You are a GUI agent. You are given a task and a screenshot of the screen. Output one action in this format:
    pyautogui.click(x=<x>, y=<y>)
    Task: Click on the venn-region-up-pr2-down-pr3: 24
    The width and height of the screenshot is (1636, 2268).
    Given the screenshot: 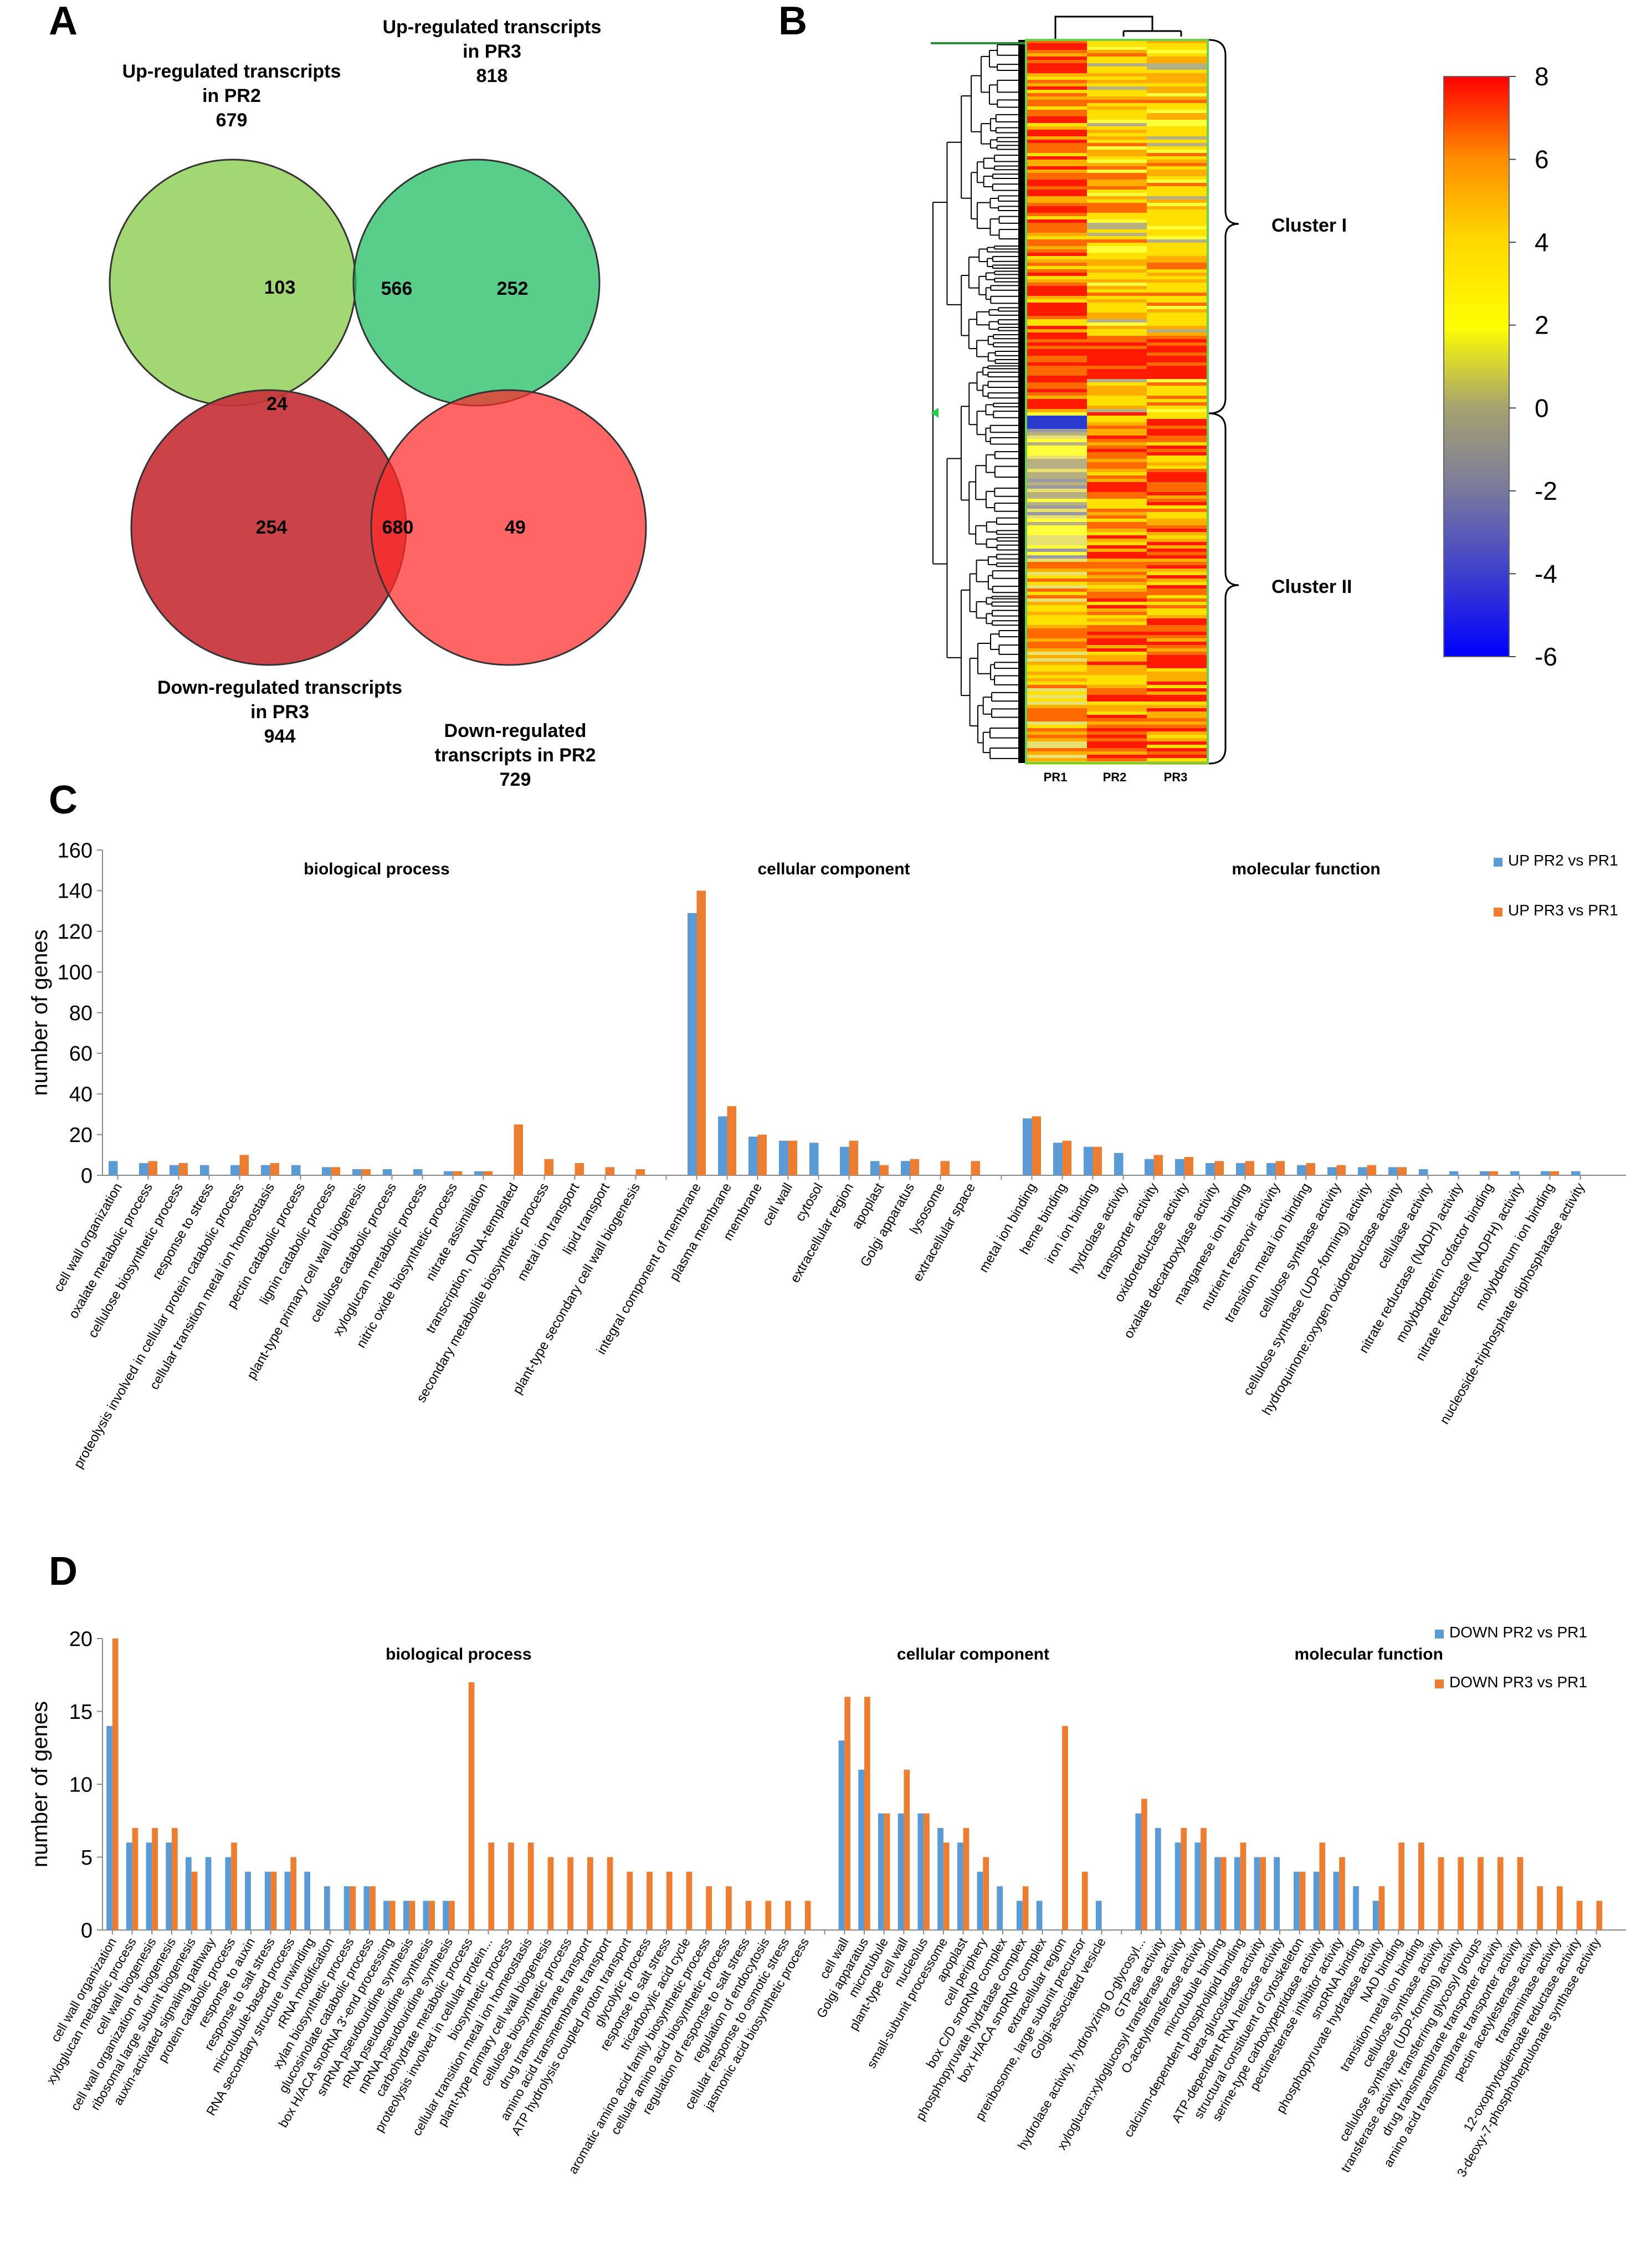 What is the action you would take?
    pyautogui.click(x=277, y=403)
    